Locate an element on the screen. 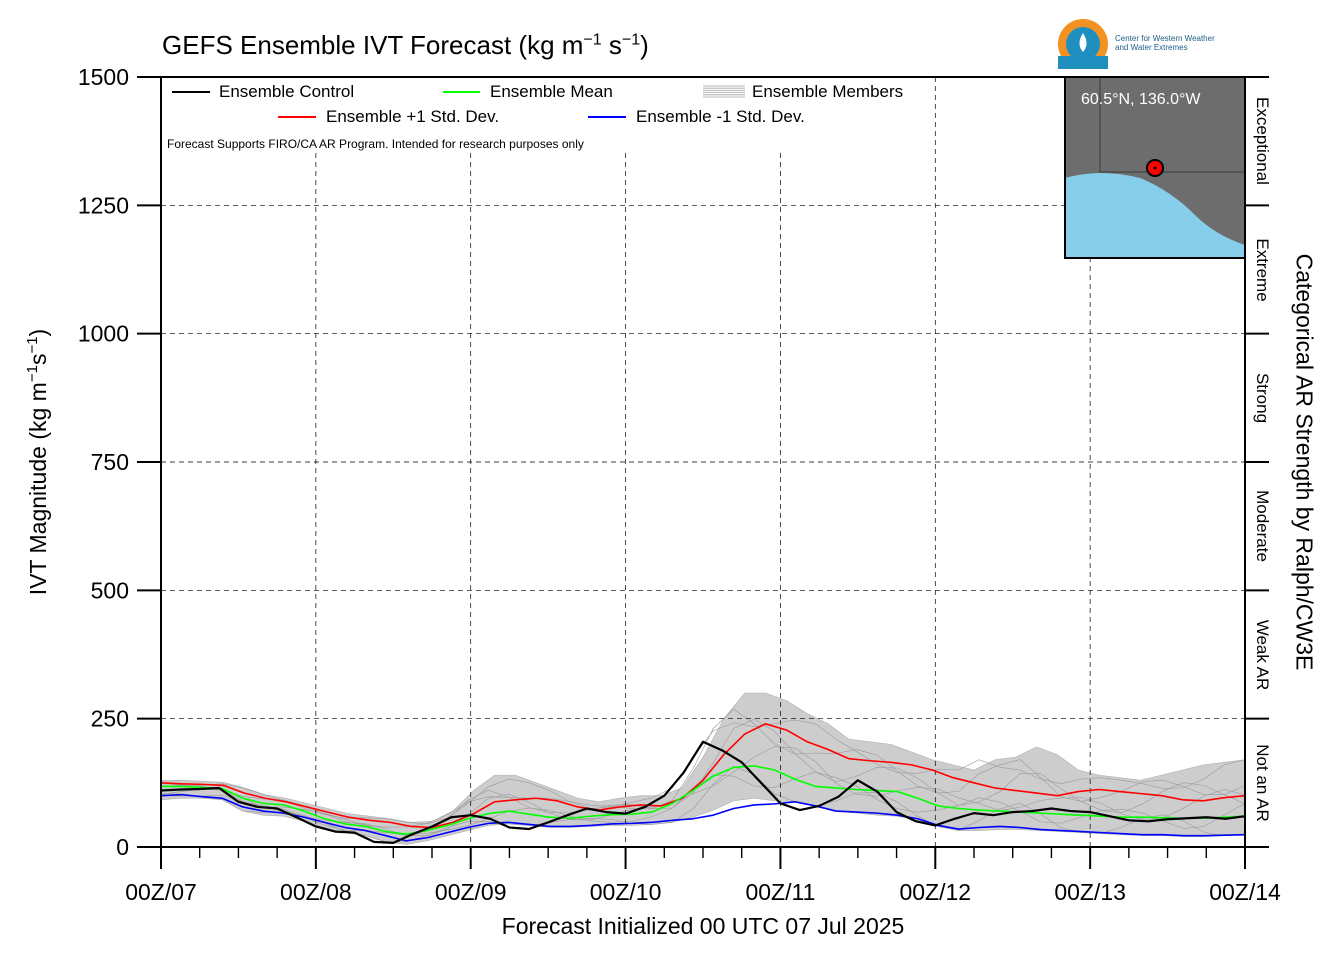 Image resolution: width=1336 pixels, height=962 pixels. inset-borders is located at coordinates (1172, 125).